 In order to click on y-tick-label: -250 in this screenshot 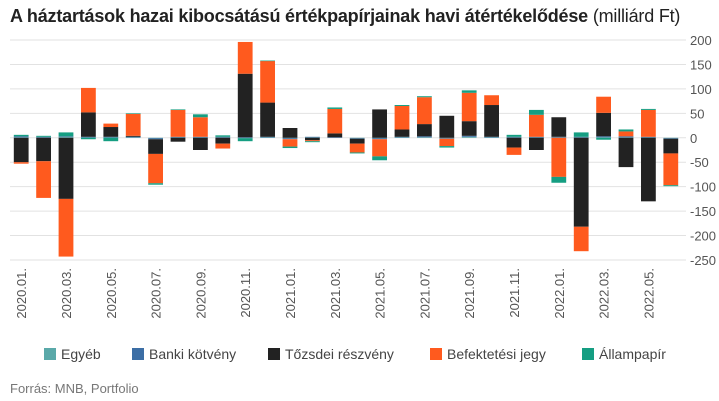, I will do `click(703, 260)`.